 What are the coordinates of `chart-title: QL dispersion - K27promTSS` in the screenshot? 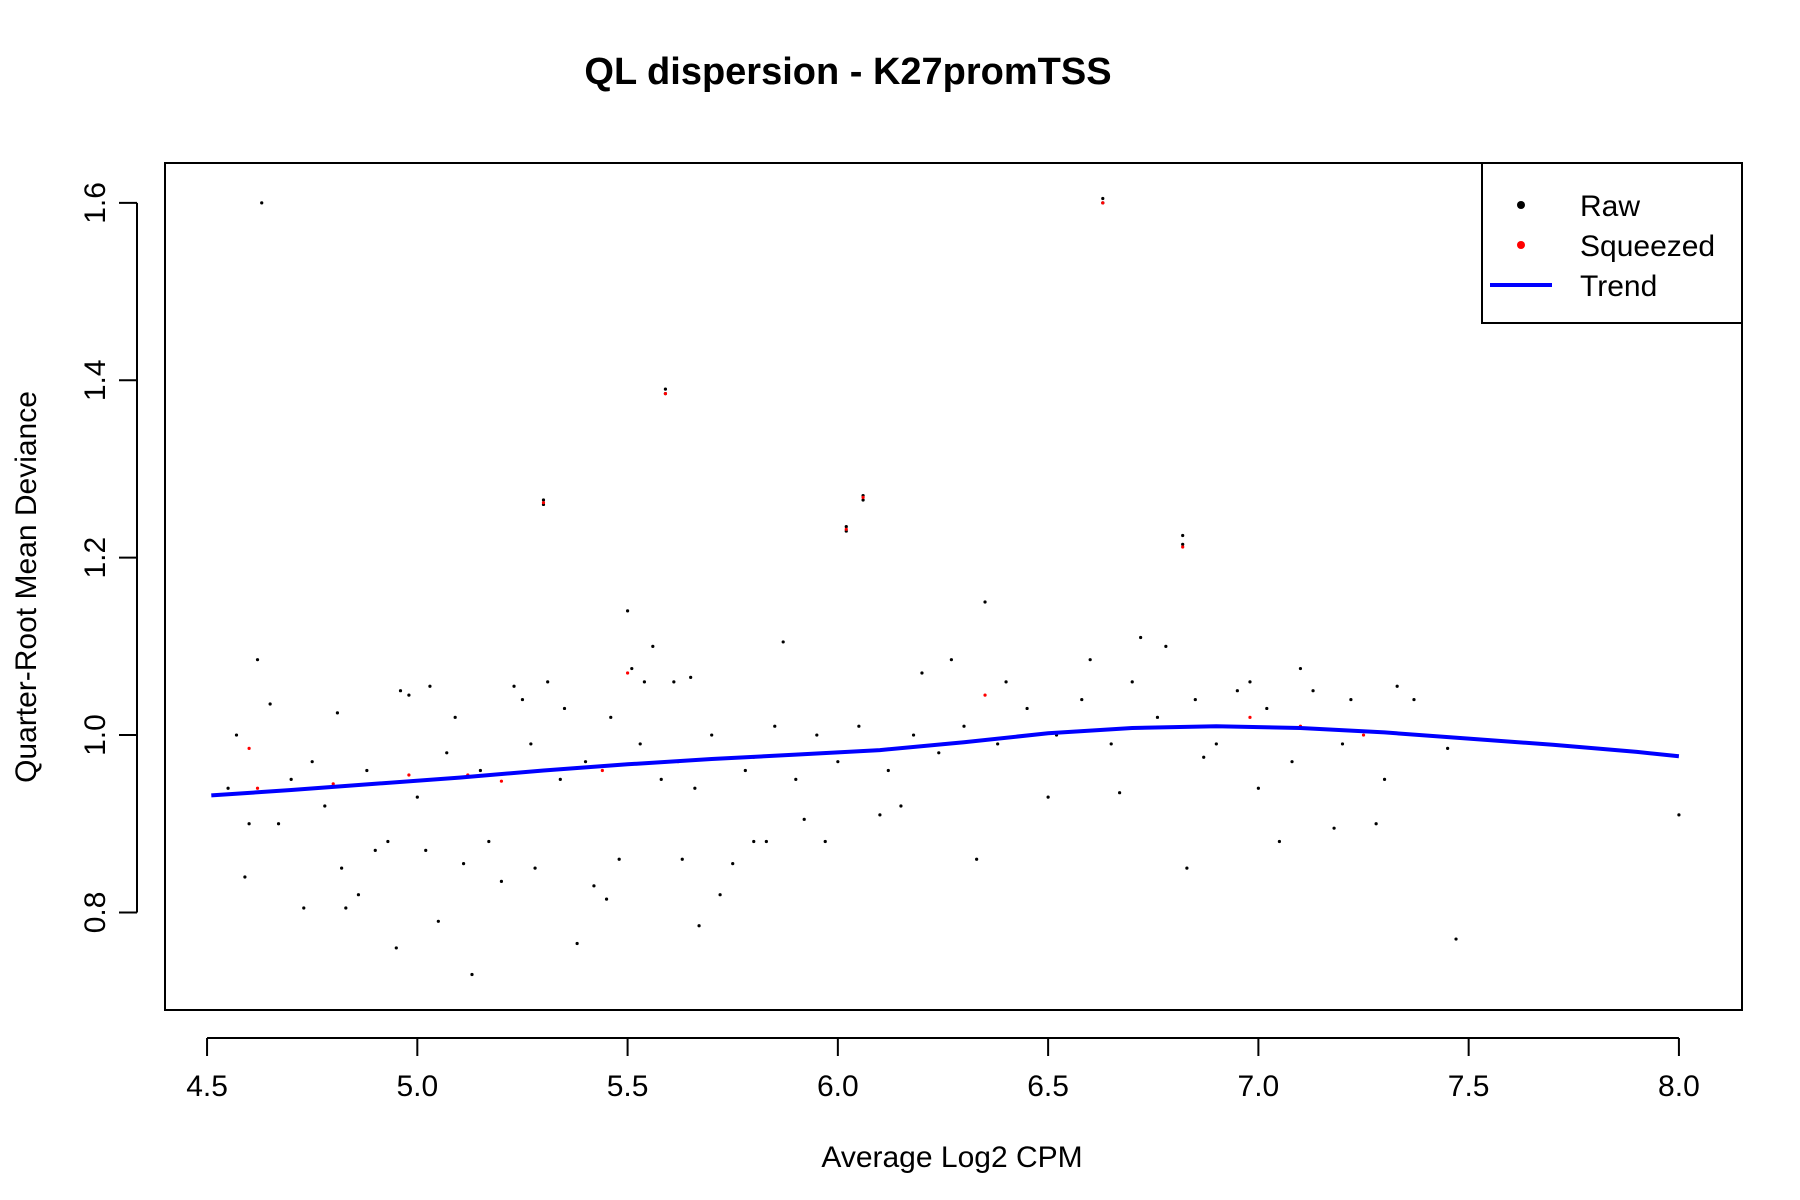 It's located at (847, 72).